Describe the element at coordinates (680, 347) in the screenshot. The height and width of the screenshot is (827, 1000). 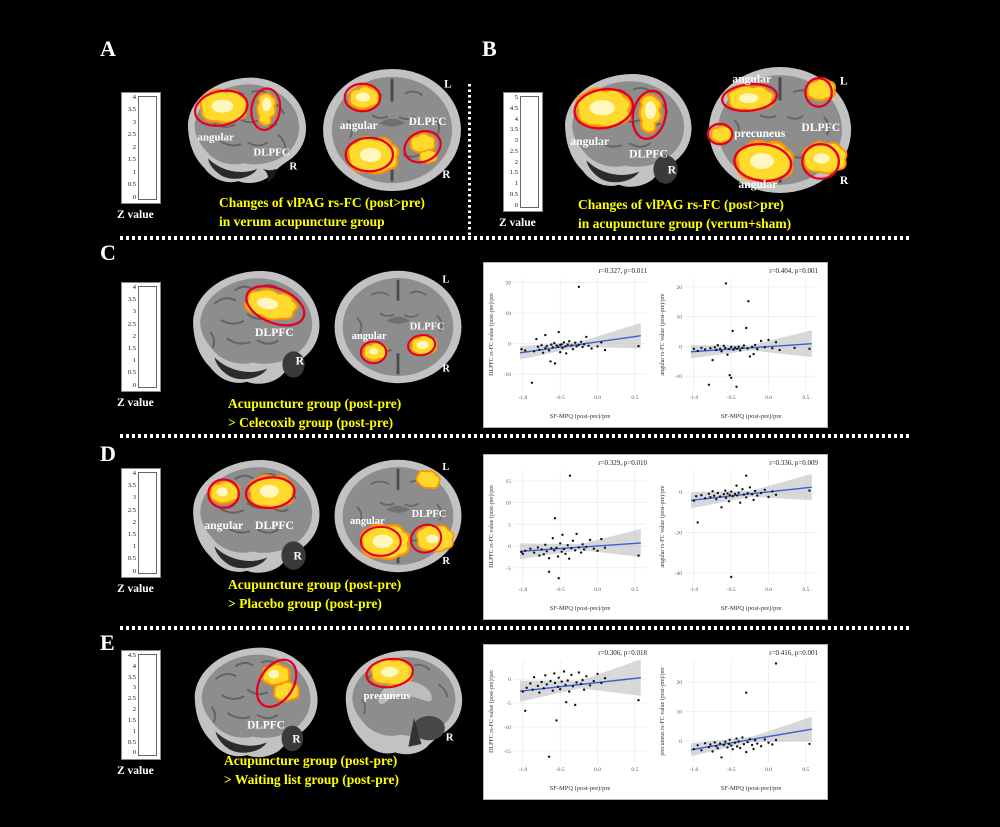
I see `svg-text: 0` at that location.